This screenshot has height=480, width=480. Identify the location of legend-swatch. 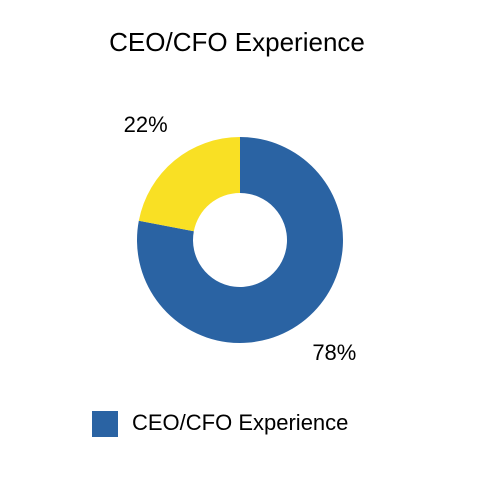
(105, 424).